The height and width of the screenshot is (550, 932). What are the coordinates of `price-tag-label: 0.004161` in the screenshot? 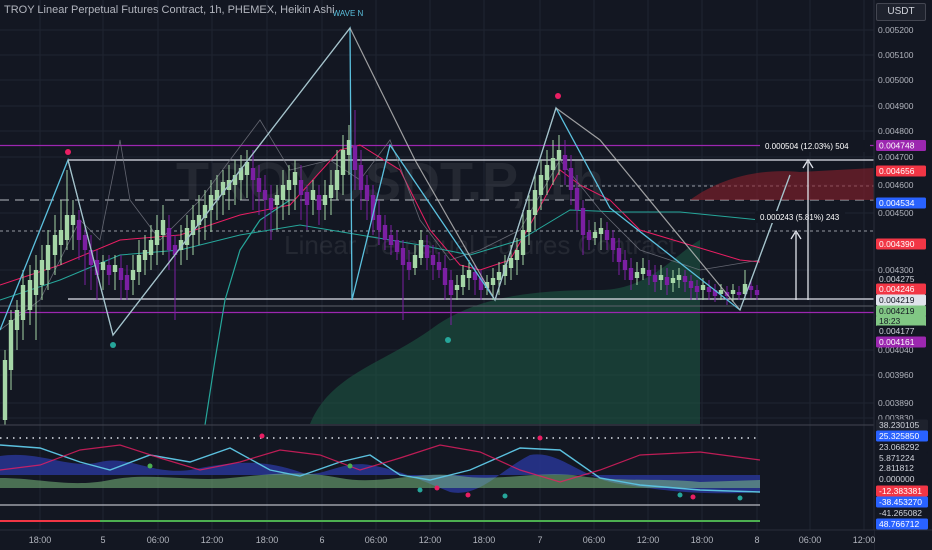 It's located at (897, 342).